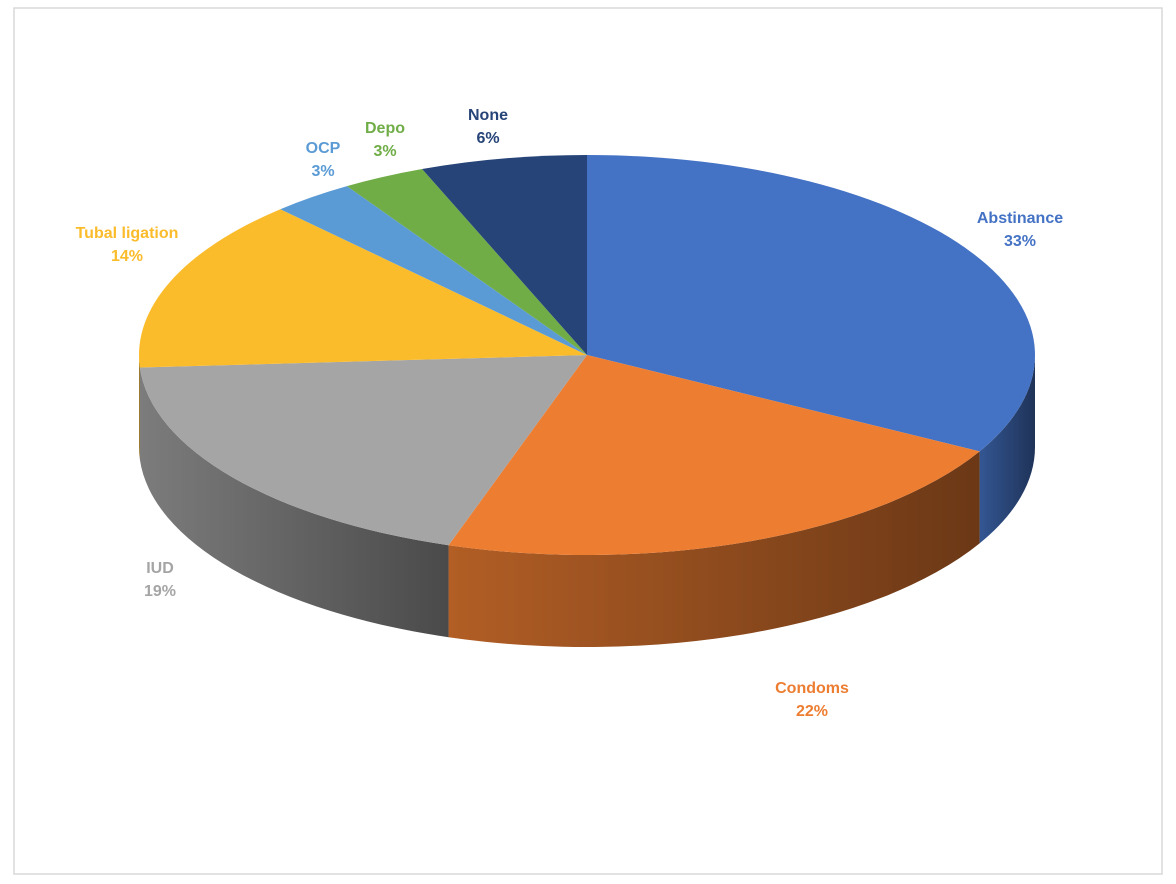 Image resolution: width=1176 pixels, height=884 pixels. Describe the element at coordinates (488, 115) in the screenshot. I see `data-label-name: None` at that location.